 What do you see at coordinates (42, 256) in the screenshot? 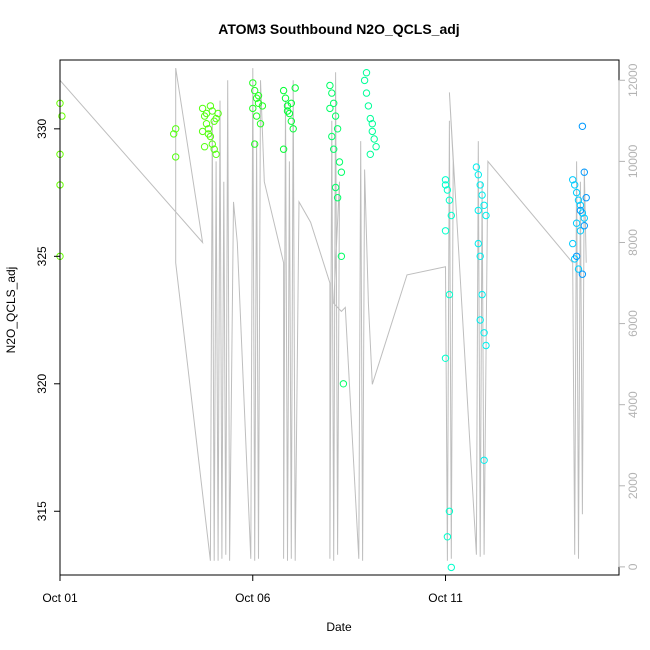
I see `y-tick-label: 325` at bounding box center [42, 256].